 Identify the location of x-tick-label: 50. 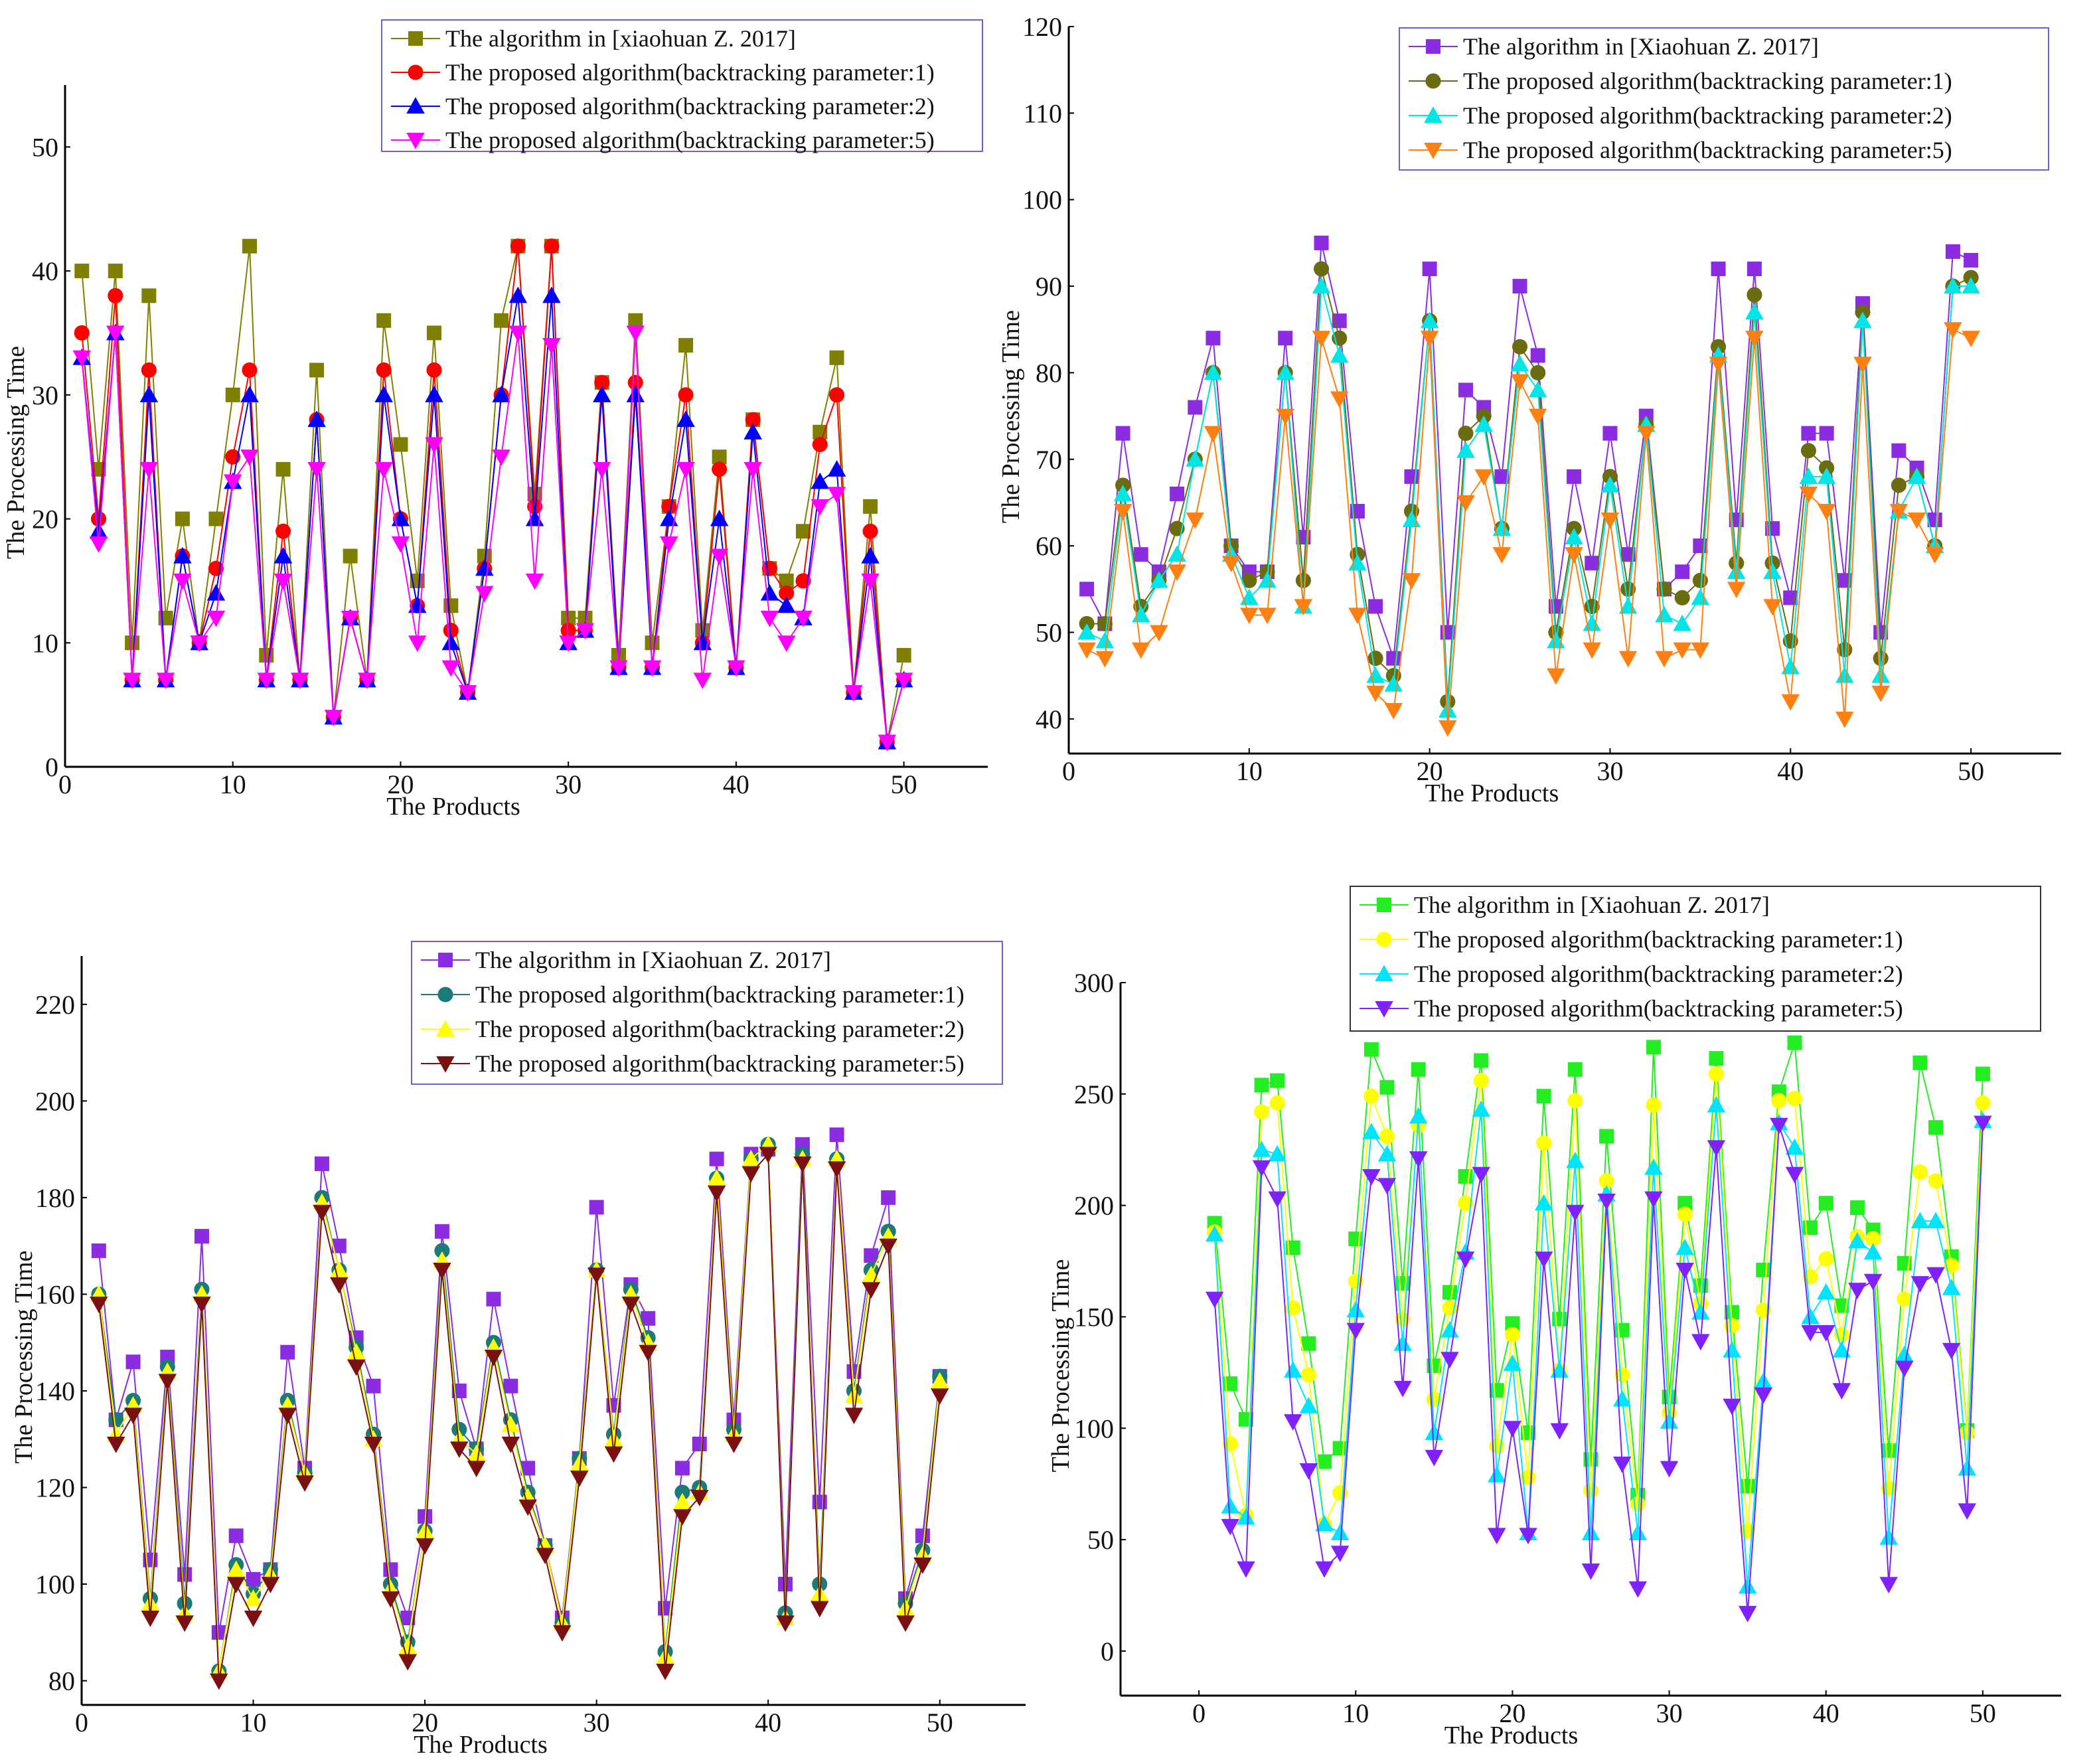
(940, 1722).